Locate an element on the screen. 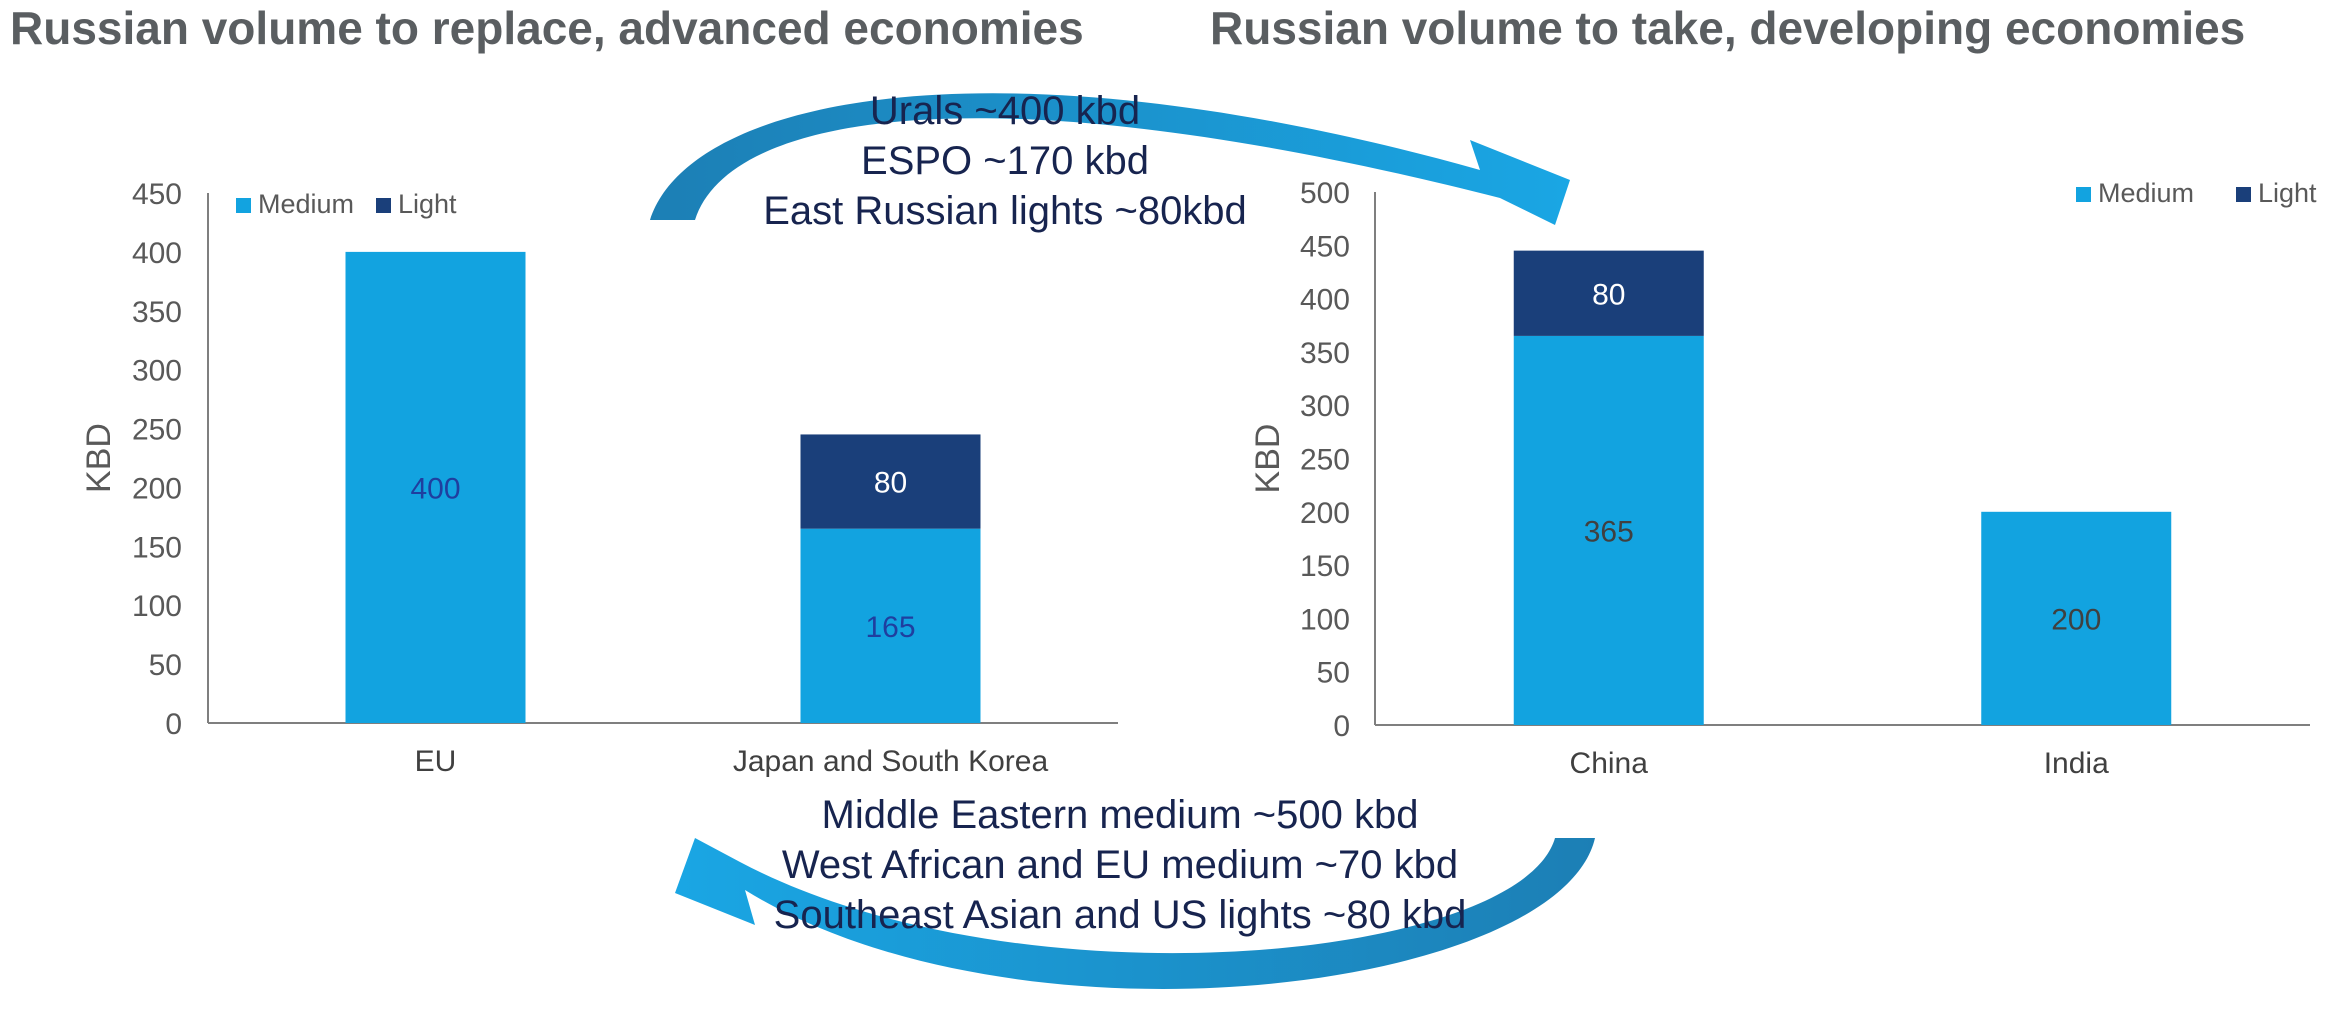 The width and height of the screenshot is (2328, 1016). y-tick-label: 500 is located at coordinates (1325, 193).